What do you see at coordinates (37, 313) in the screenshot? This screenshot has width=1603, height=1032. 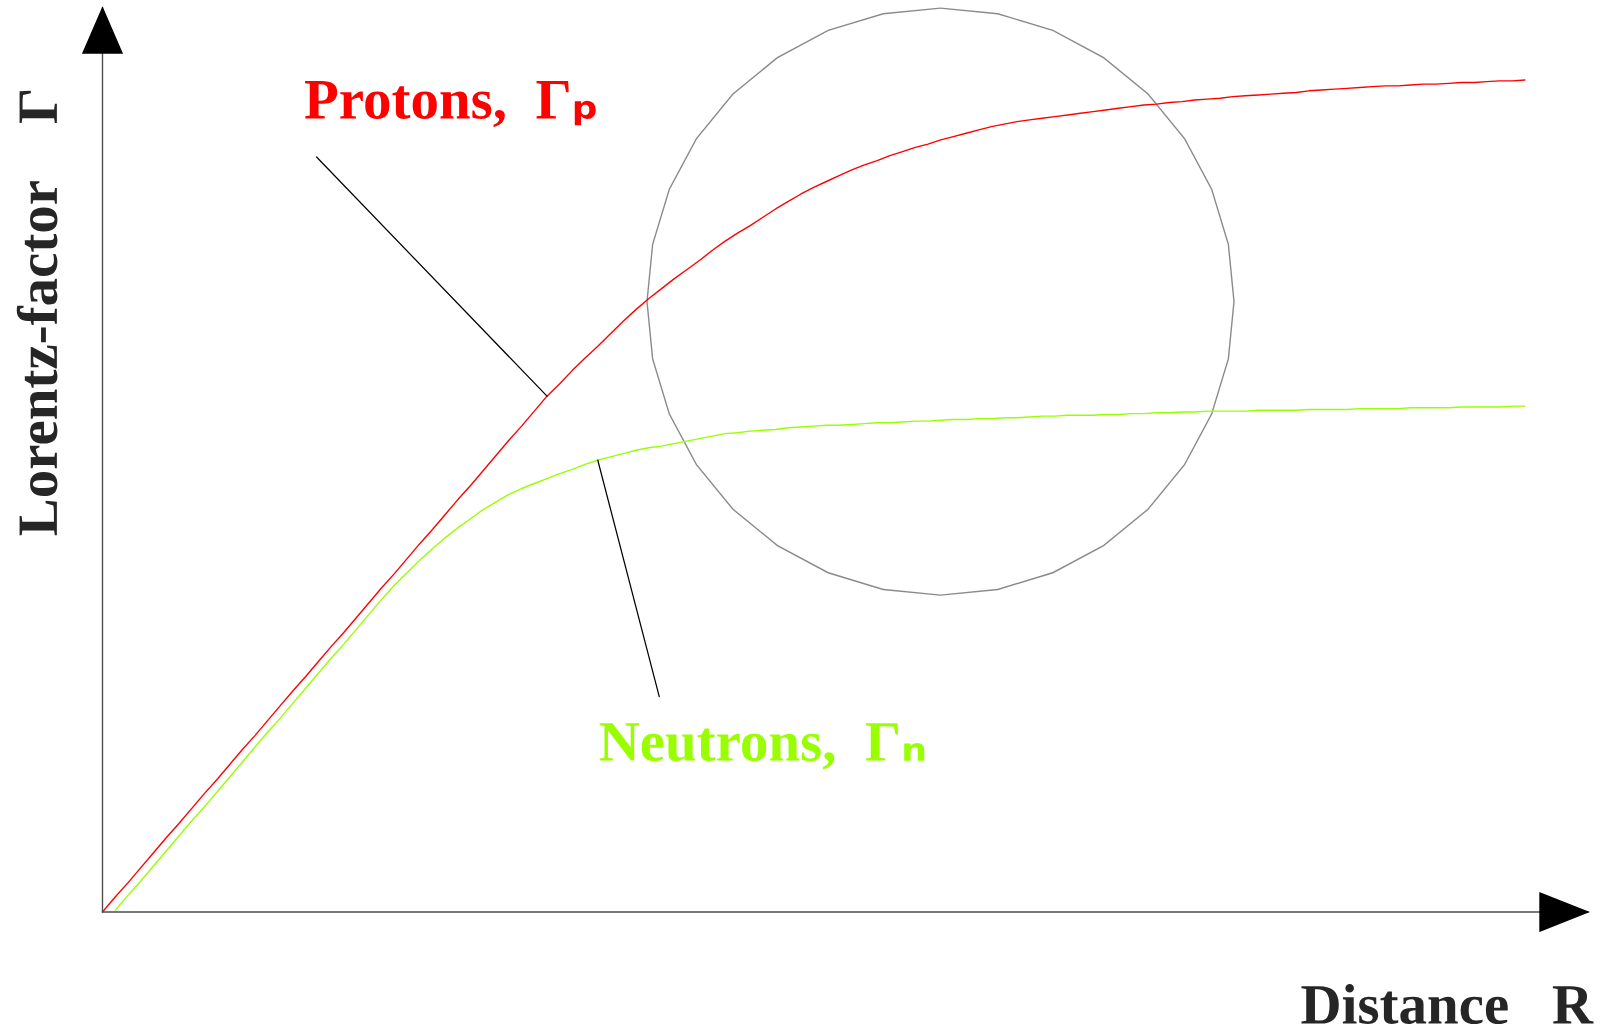 I see `y-axis-title: Lorentz-factor Γ` at bounding box center [37, 313].